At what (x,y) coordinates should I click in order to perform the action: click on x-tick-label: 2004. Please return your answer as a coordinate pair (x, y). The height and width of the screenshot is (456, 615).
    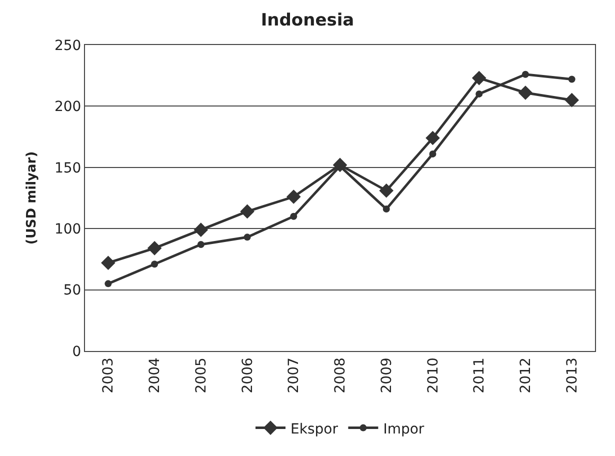
    Looking at the image, I should click on (155, 376).